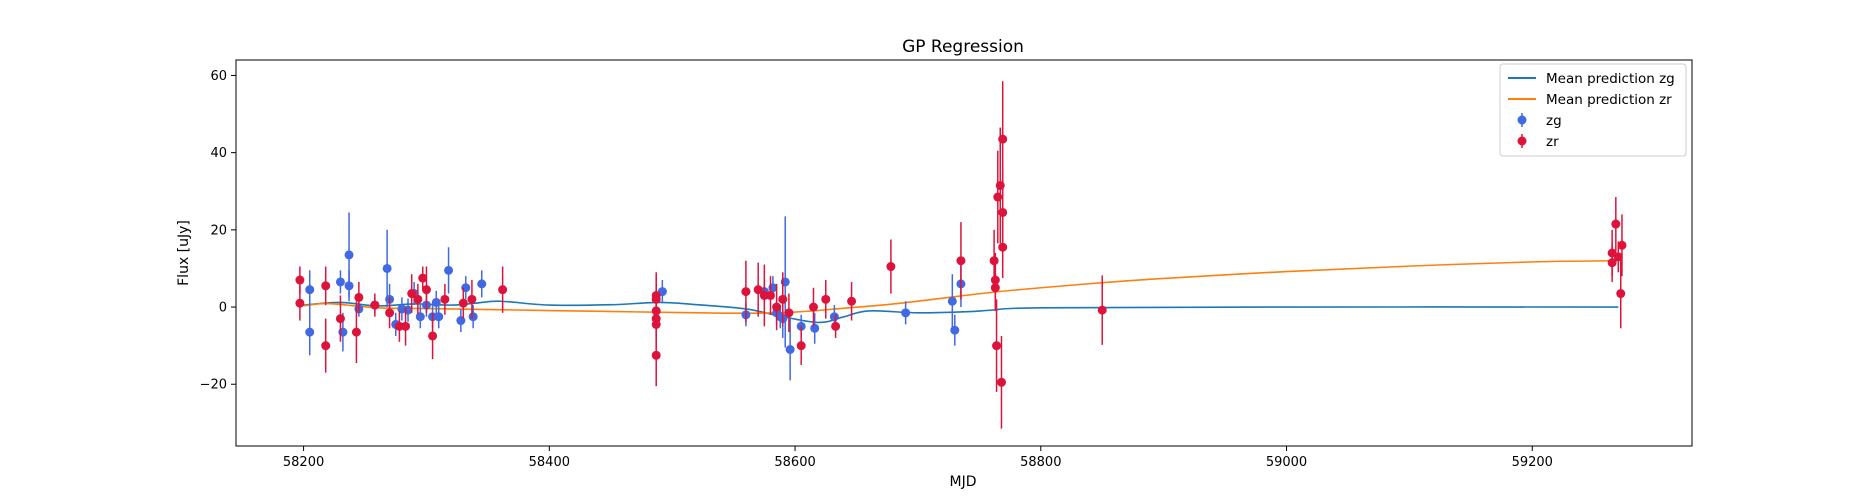 The width and height of the screenshot is (1875, 500). Describe the element at coordinates (1532, 462) in the screenshot. I see `x-tick-label: 59200` at that location.